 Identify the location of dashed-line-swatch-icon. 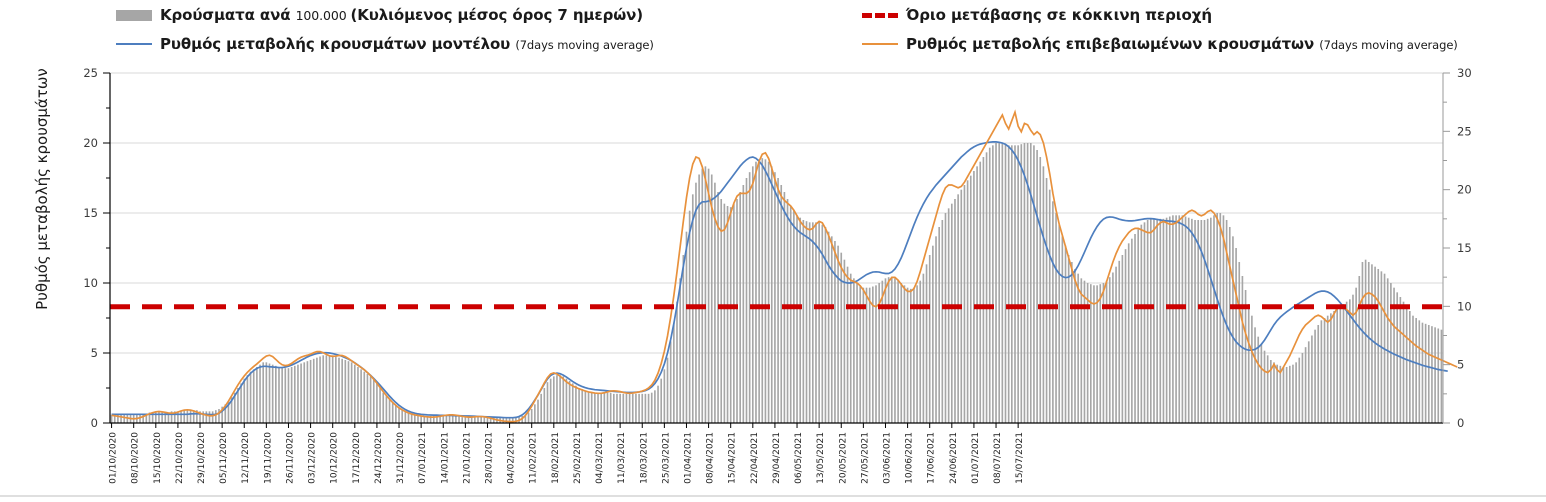
(880, 15).